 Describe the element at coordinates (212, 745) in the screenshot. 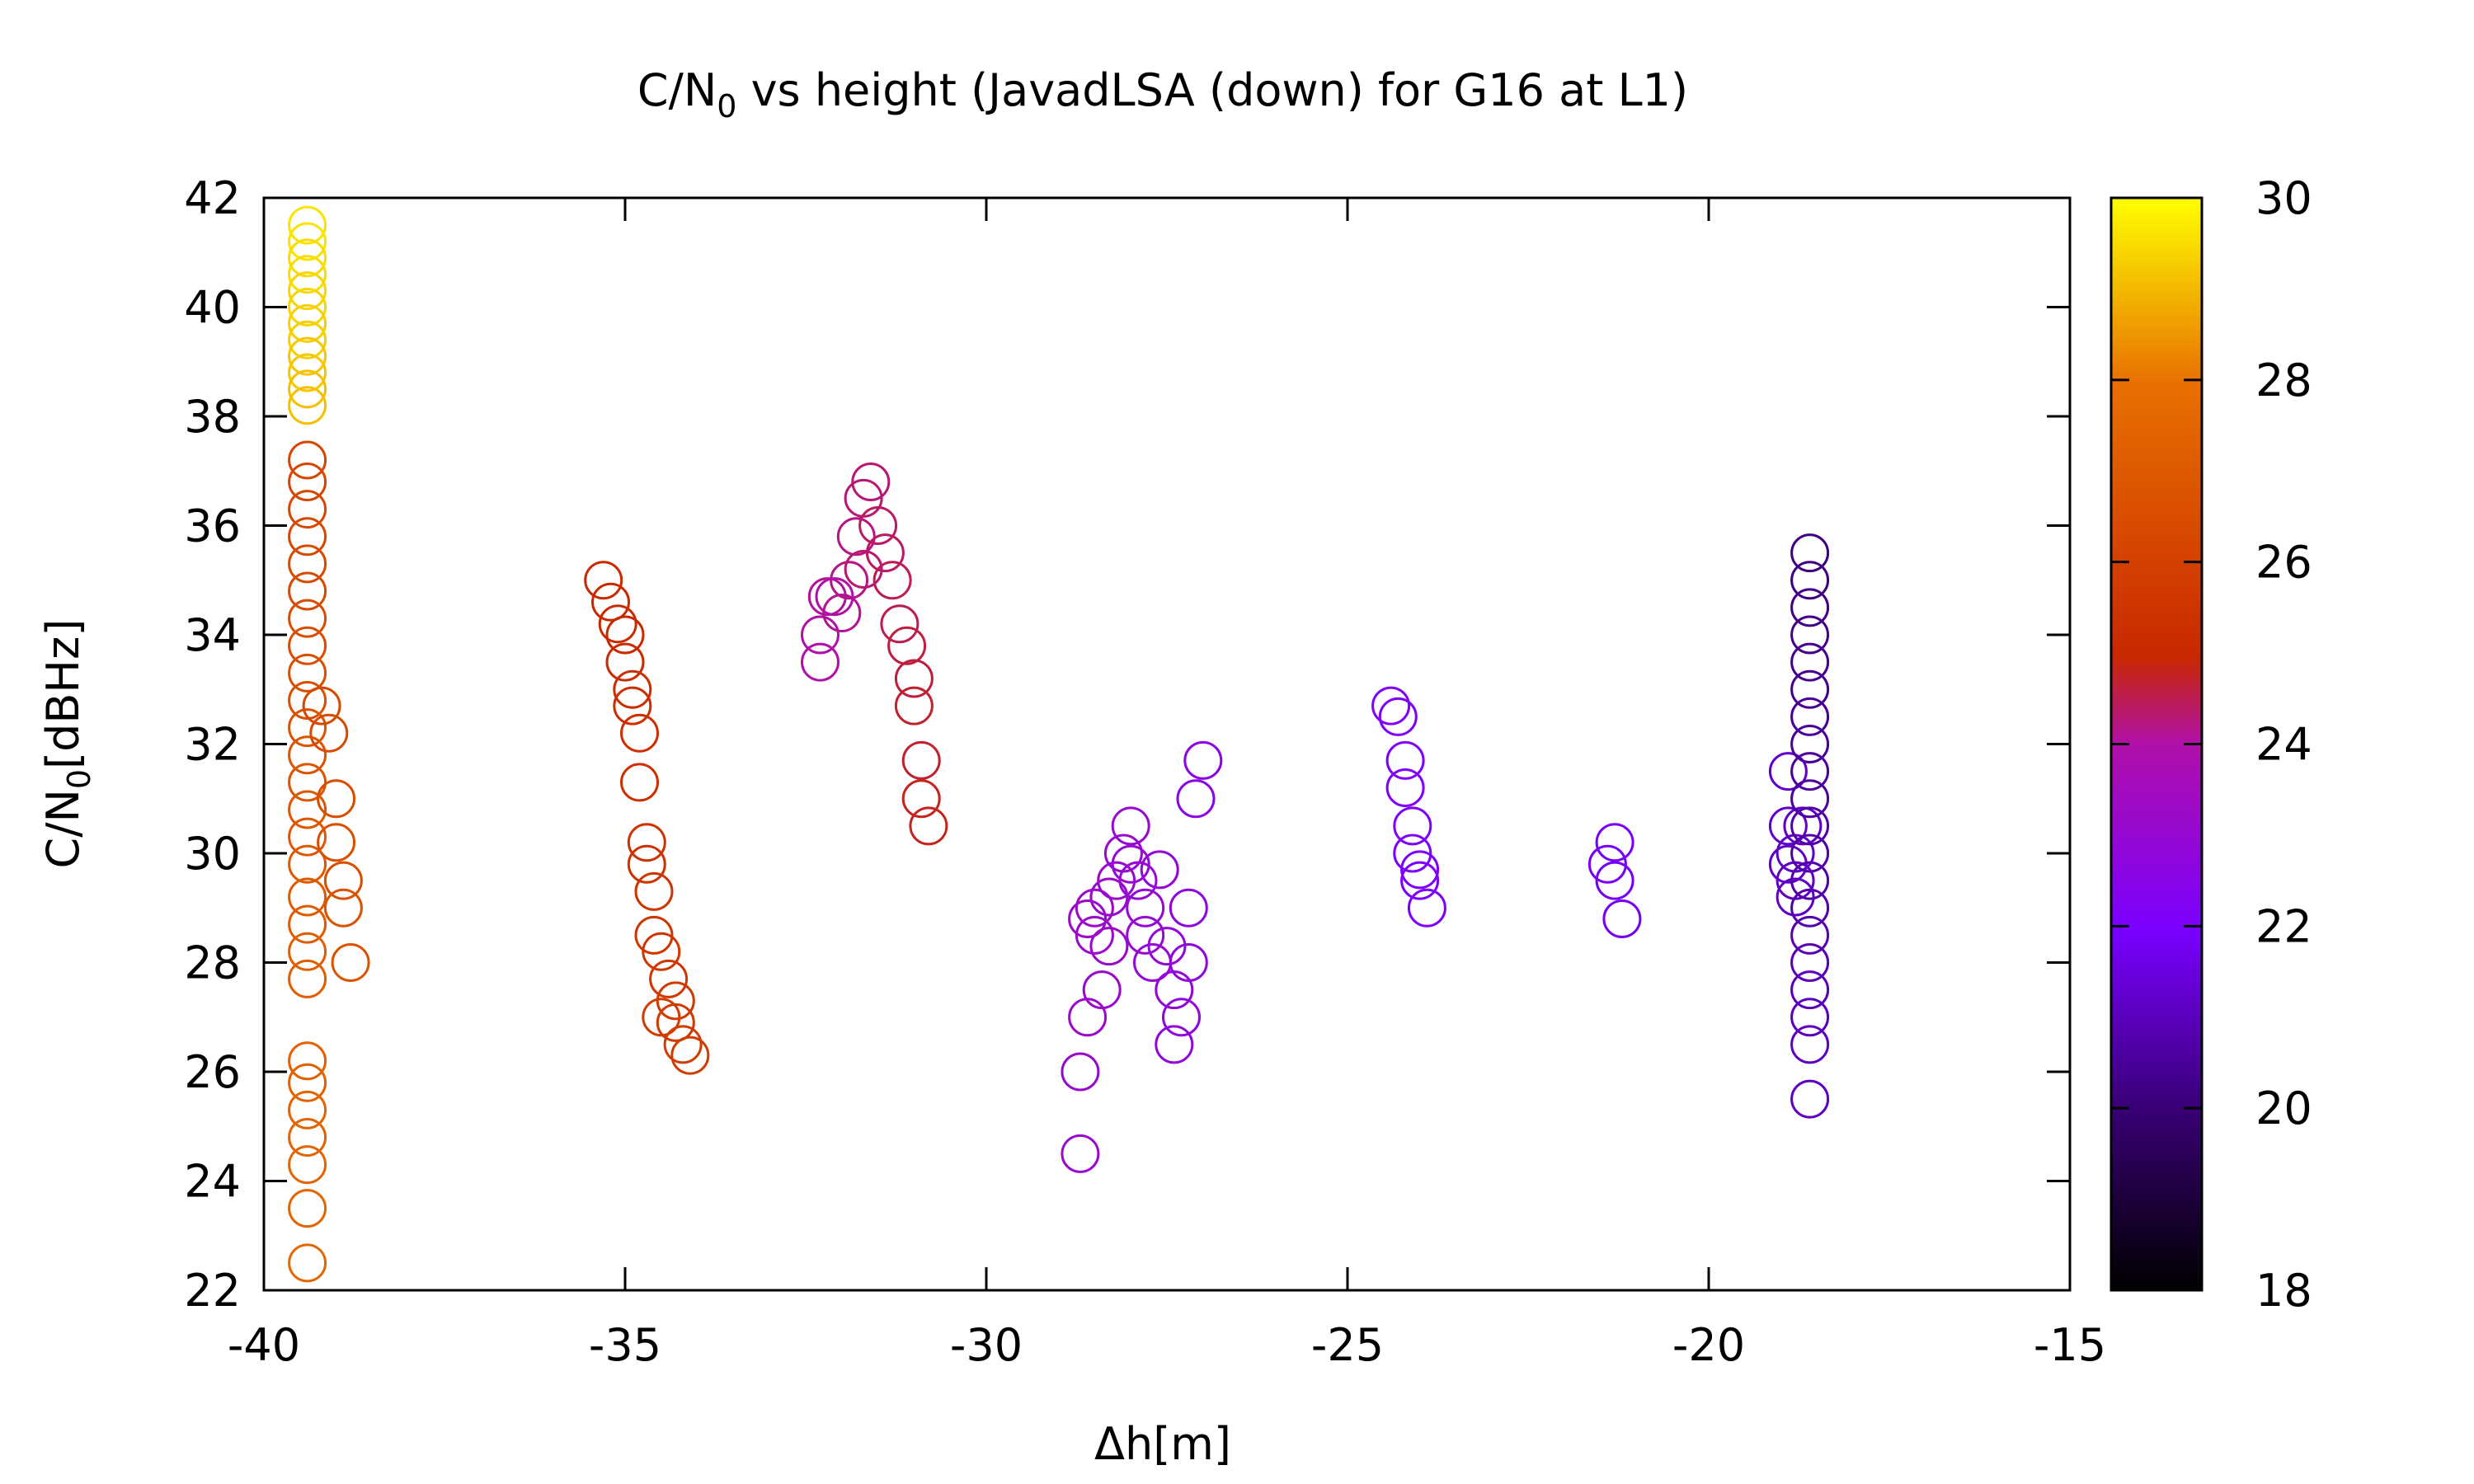

I see `y-tick-label: 32` at that location.